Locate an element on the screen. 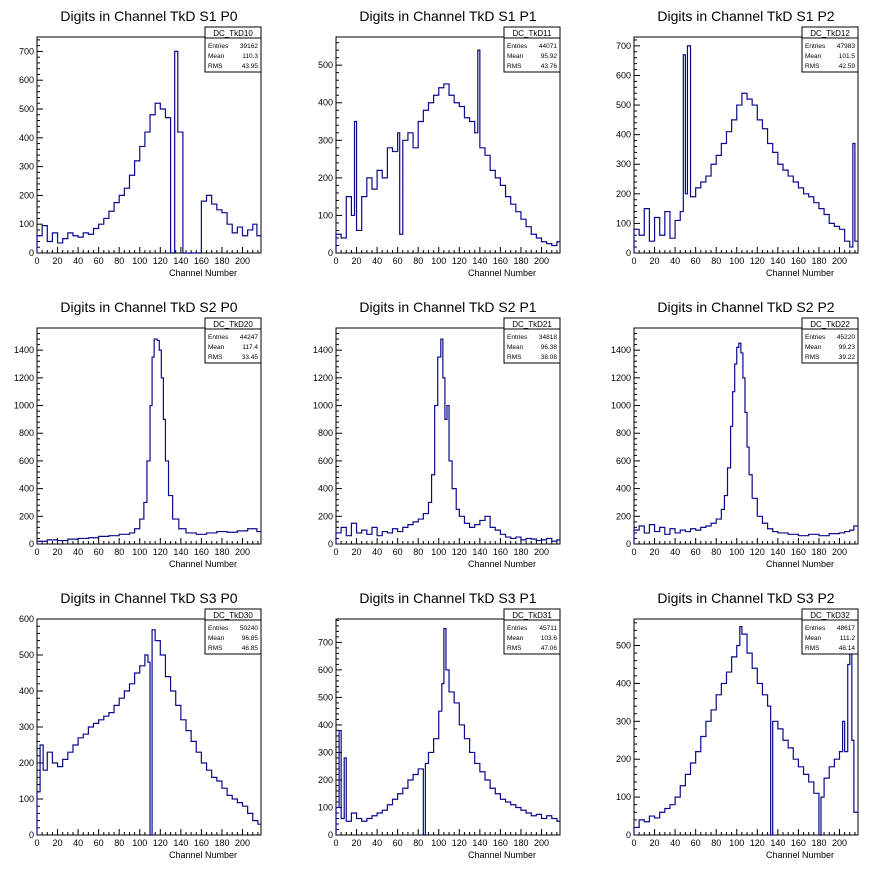 This screenshot has height=872, width=896. chart-title: Digits in Channel TkD S1 P2 is located at coordinates (745, 16).